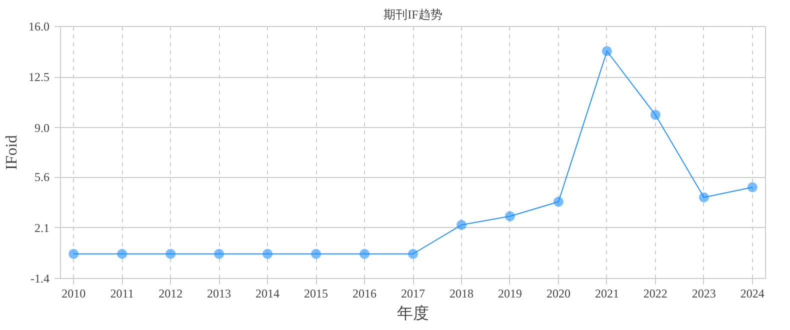 This screenshot has width=790, height=330. I want to click on x-tick-label: 2022, so click(655, 293).